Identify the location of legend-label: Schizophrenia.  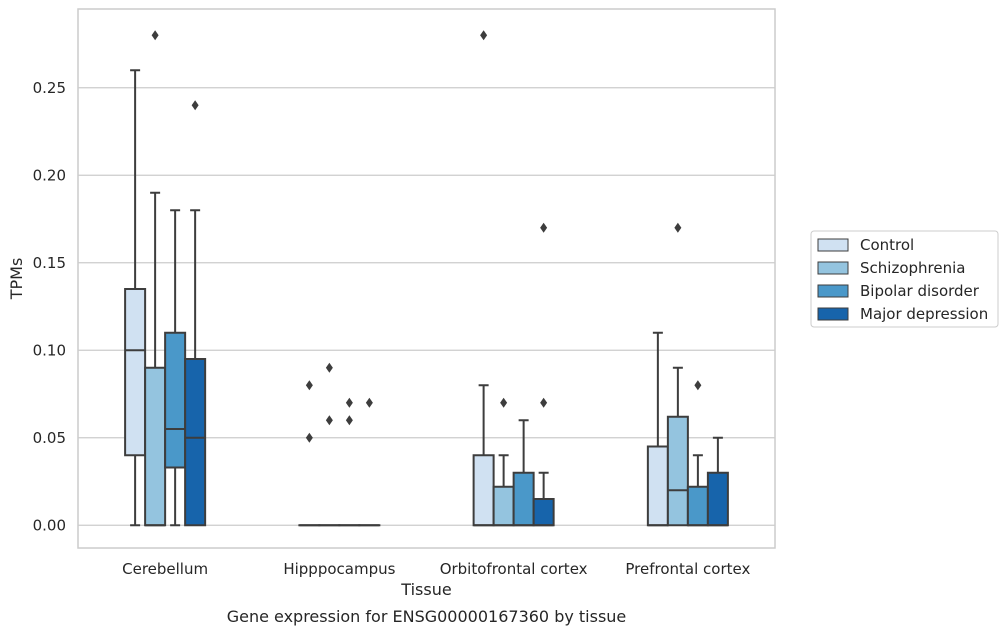
(912, 268).